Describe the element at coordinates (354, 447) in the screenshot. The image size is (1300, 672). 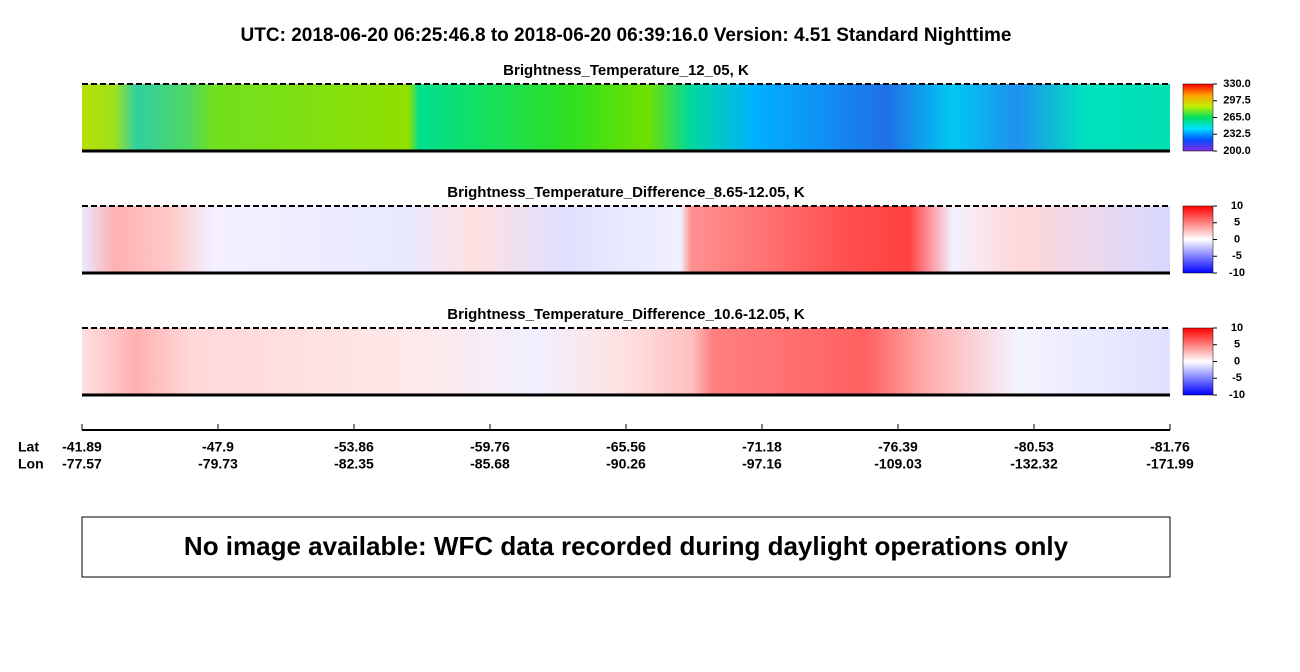
I see `lat-label: -53.86` at that location.